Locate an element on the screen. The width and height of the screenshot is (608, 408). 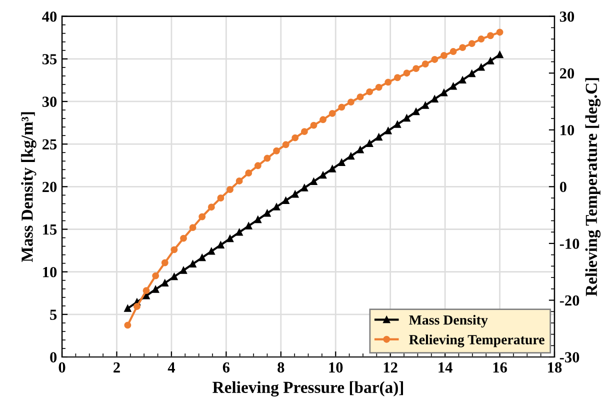
y-tick-label: 35 is located at coordinates (49, 59).